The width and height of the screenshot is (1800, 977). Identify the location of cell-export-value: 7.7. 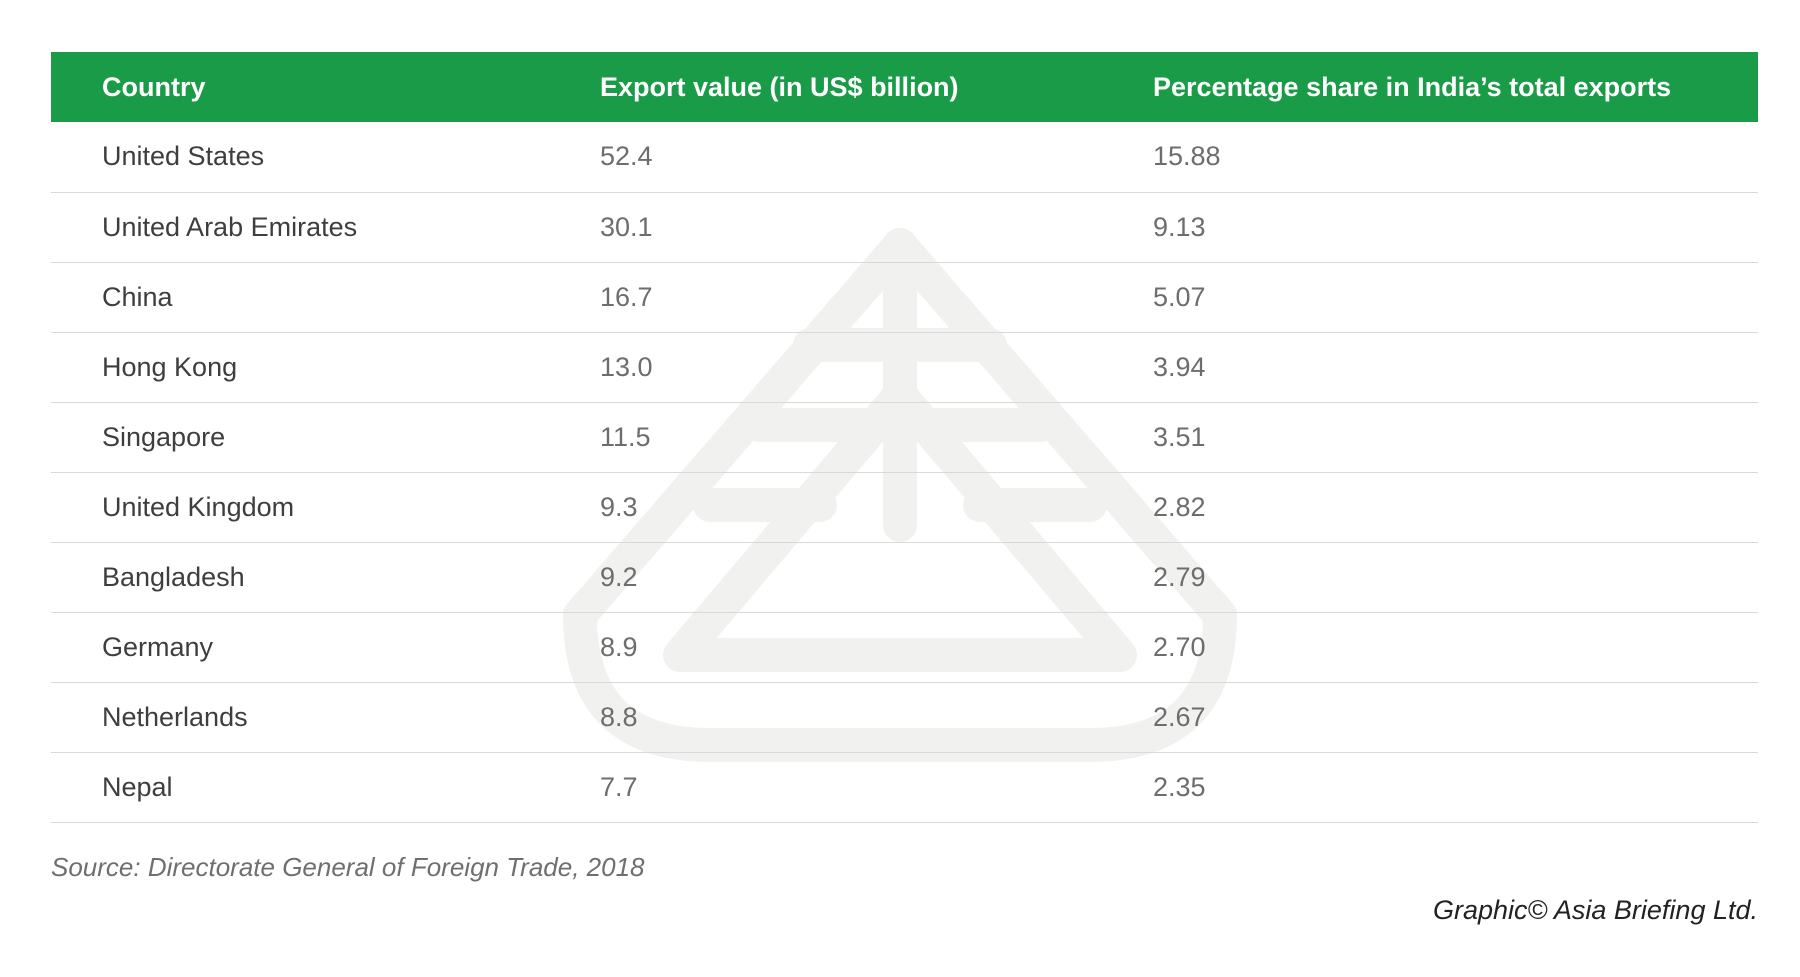
(619, 786).